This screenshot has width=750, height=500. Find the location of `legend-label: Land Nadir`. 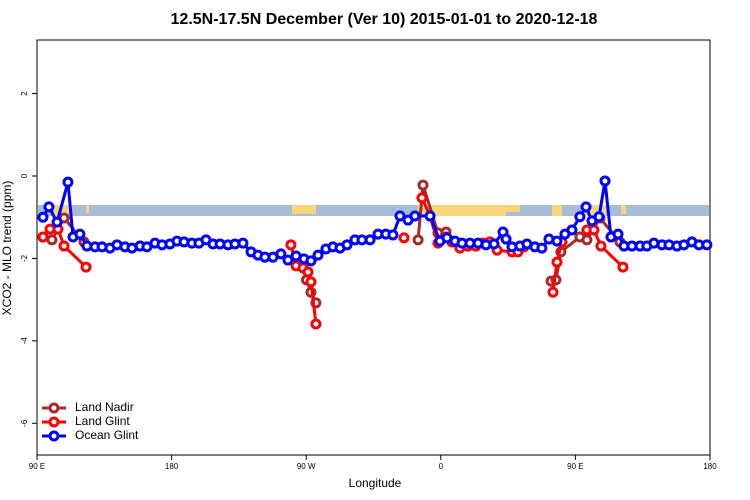

legend-label: Land Nadir is located at coordinates (104, 407).